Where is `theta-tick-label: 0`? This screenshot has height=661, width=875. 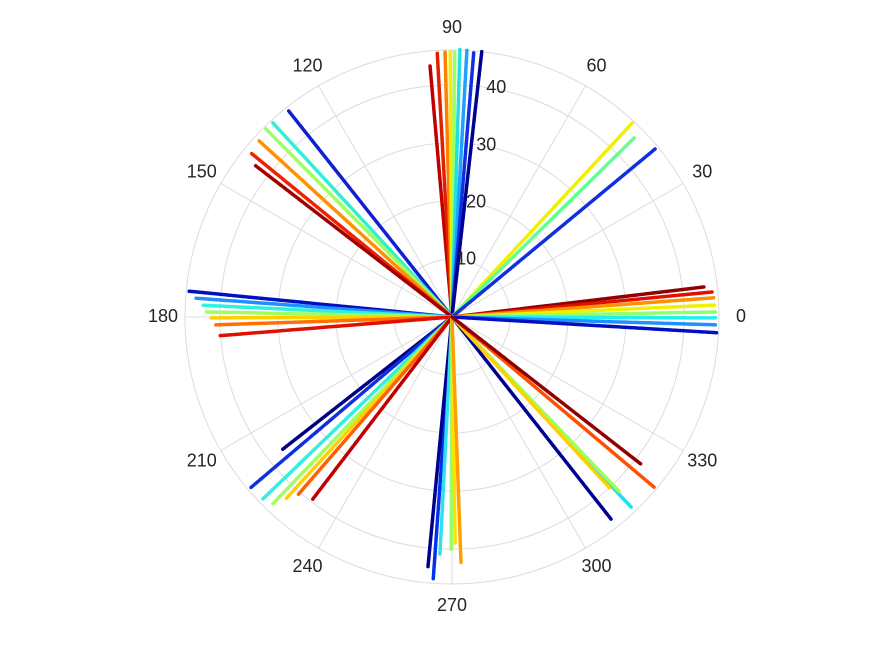 theta-tick-label: 0 is located at coordinates (741, 316).